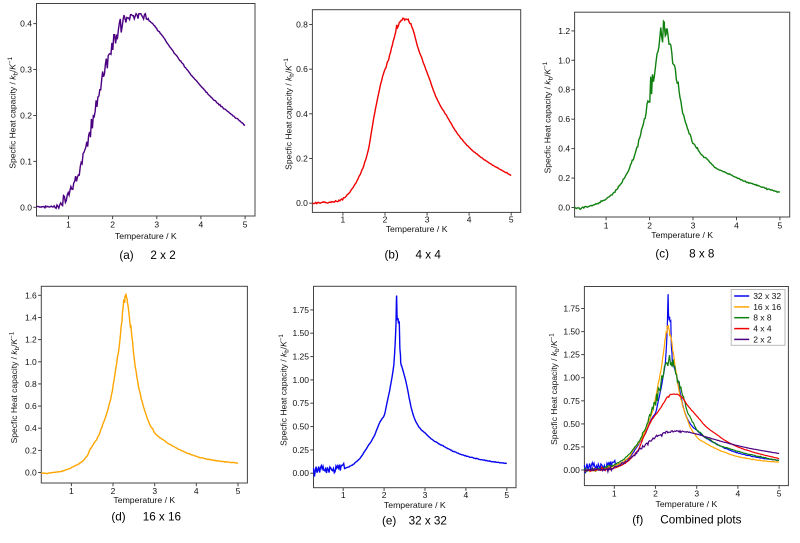 Image resolution: width=800 pixels, height=543 pixels. Describe the element at coordinates (31, 295) in the screenshot. I see `svg-text: 1.6` at that location.